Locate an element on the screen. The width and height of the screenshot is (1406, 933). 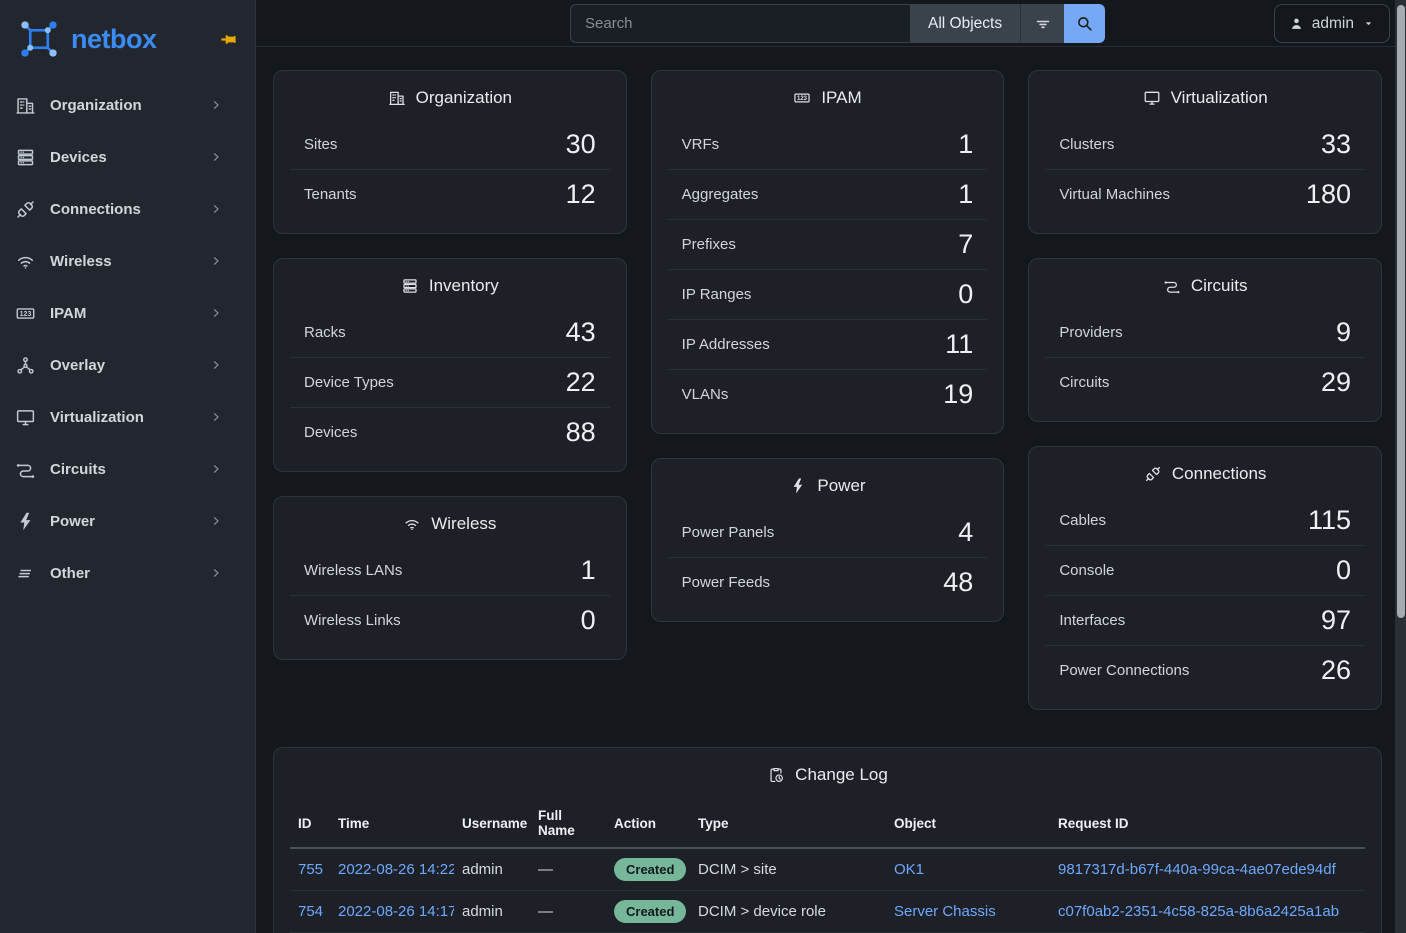
scrollbar-track is located at coordinates (1400, 466).